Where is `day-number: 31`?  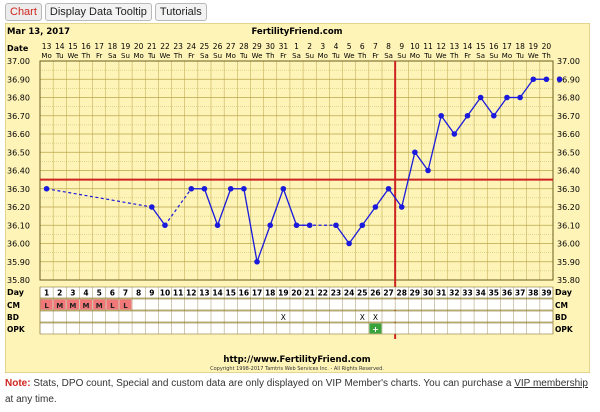
day-number: 31 is located at coordinates (441, 293).